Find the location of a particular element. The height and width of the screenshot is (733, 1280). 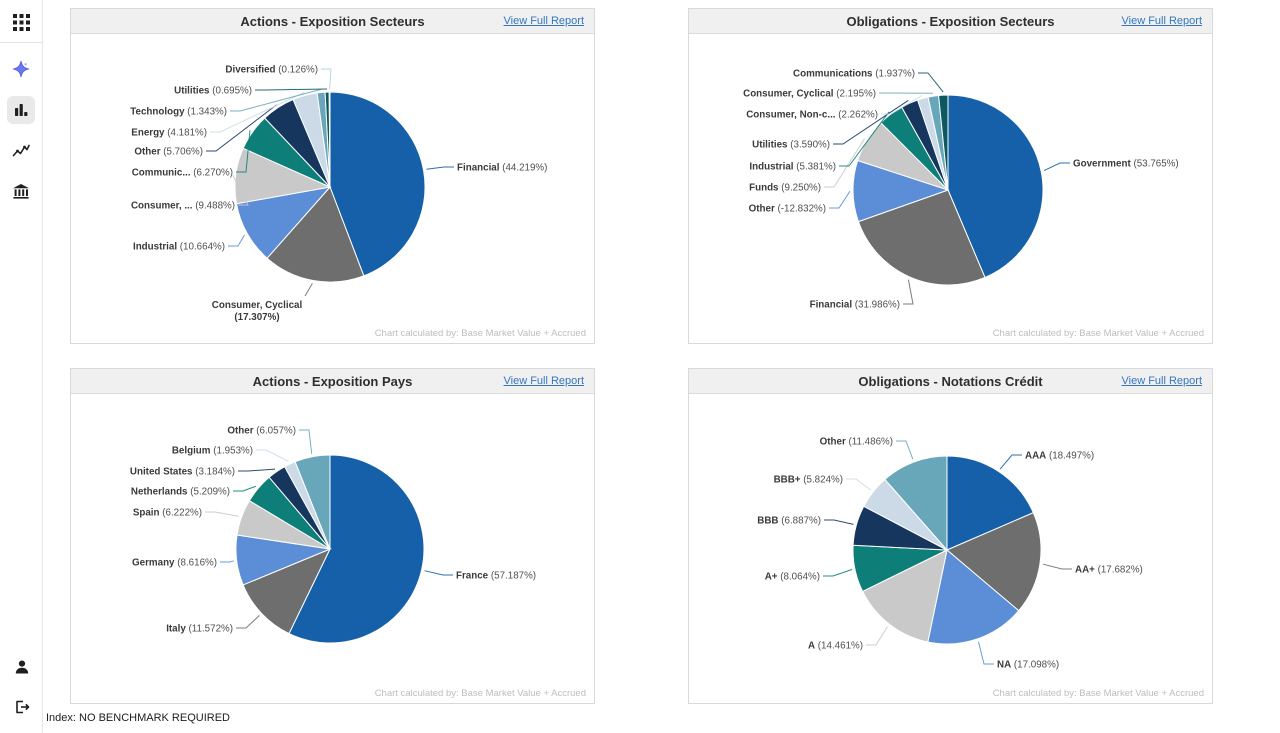

panel-title: Actions - Exposition Secteurs is located at coordinates (332, 21).